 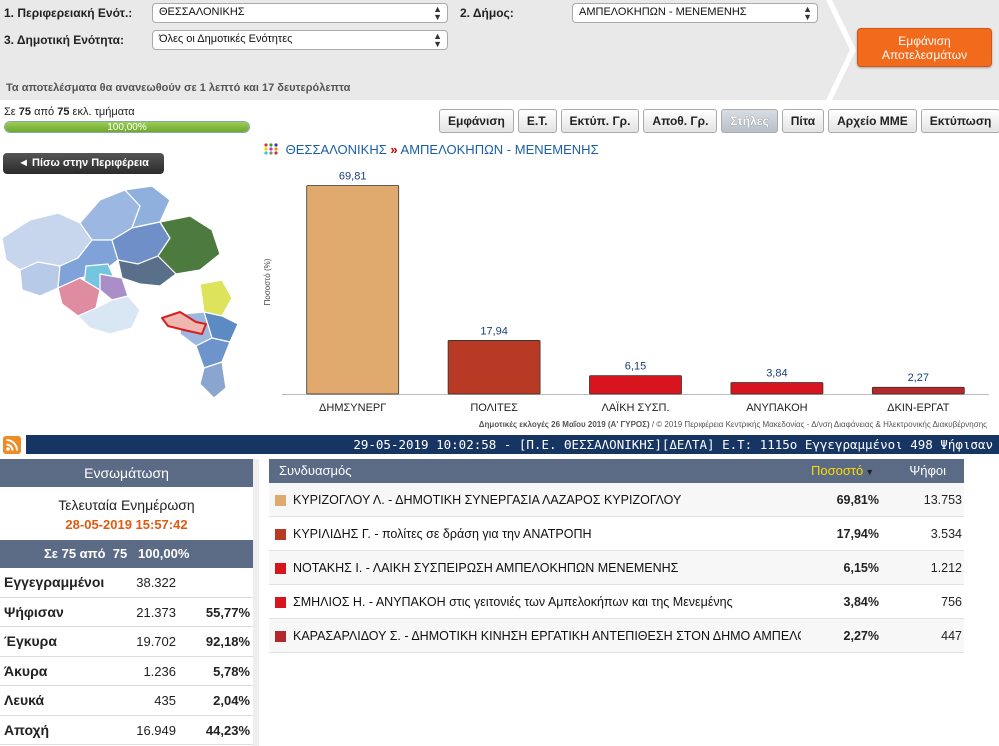 What do you see at coordinates (946, 568) in the screenshot?
I see `party-votes: 1.212` at bounding box center [946, 568].